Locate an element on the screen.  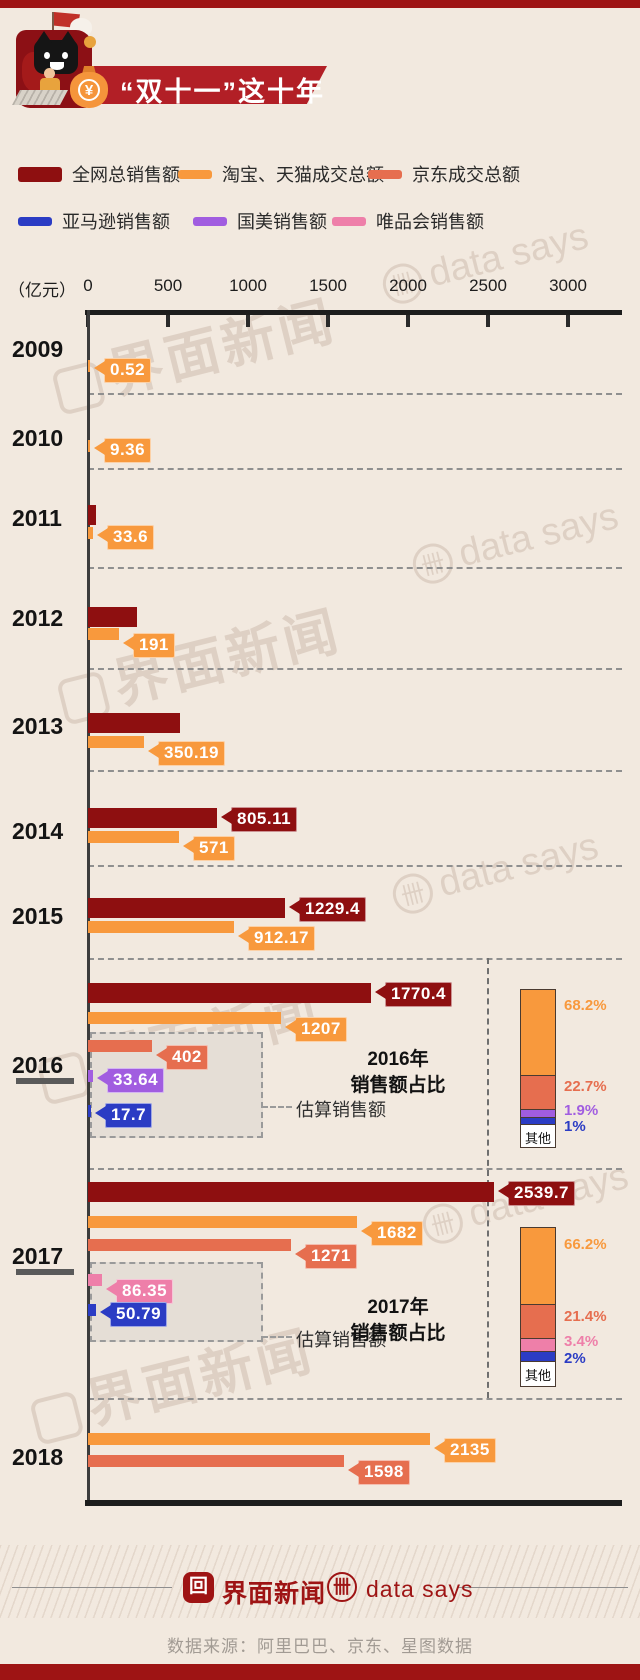
share-percent-label: 1% is located at coordinates (575, 1126).